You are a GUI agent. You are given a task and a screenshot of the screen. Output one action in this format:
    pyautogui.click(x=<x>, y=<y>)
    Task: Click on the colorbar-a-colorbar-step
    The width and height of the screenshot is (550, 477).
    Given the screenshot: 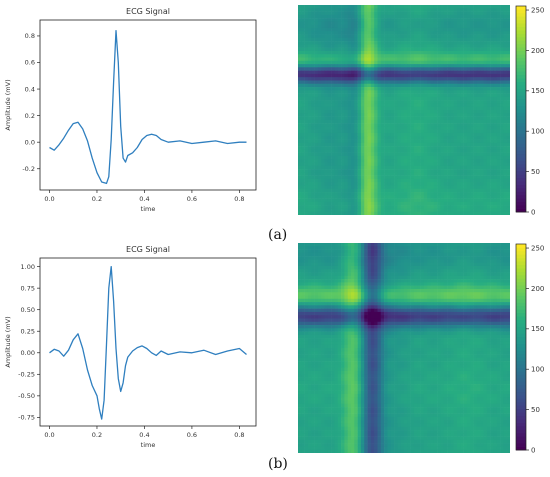 What is the action you would take?
    pyautogui.click(x=521, y=14)
    